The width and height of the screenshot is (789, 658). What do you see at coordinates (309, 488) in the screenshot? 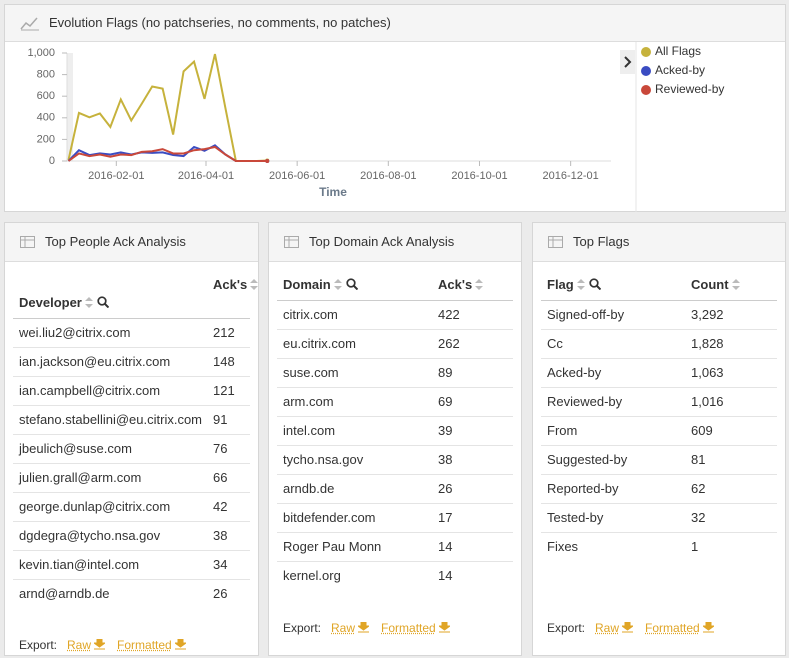
I see `table-cell: arndb.de` at bounding box center [309, 488].